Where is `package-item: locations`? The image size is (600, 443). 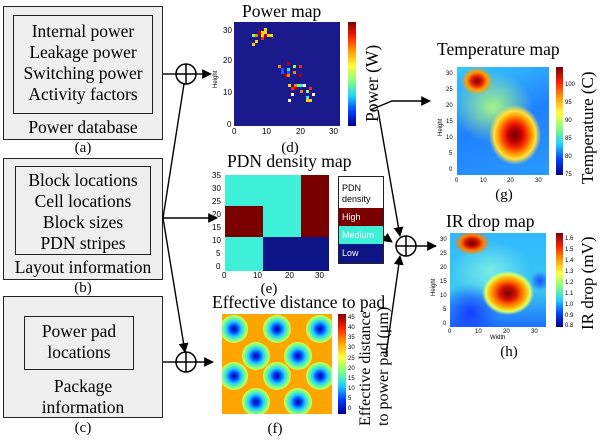 package-item: locations is located at coordinates (79, 352).